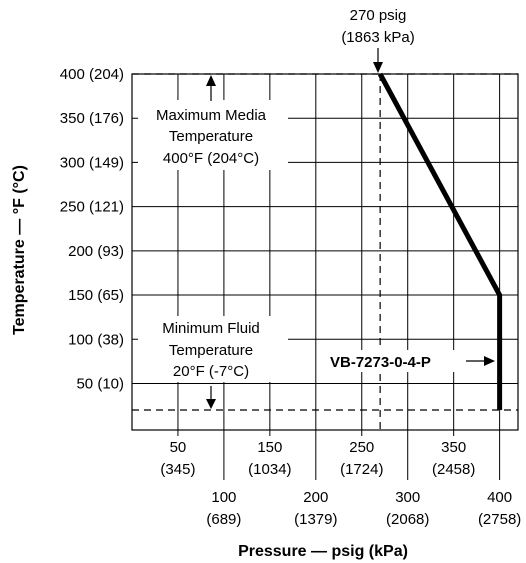  I want to click on min-fluid-line2: Temperature, so click(211, 350).